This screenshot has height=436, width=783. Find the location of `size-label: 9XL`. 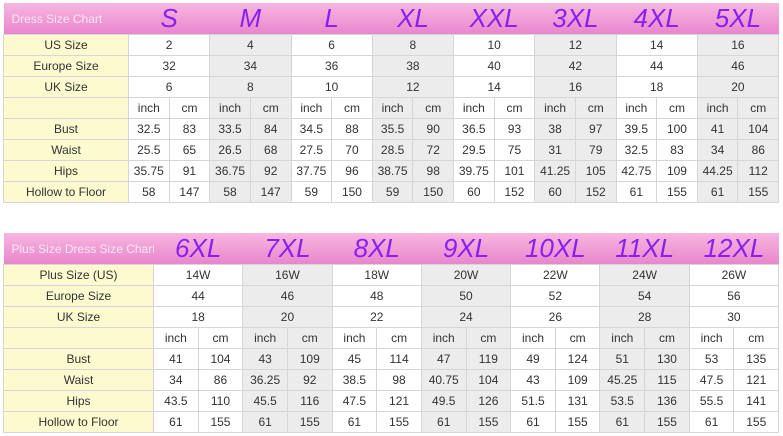

size-label: 9XL is located at coordinates (466, 249).